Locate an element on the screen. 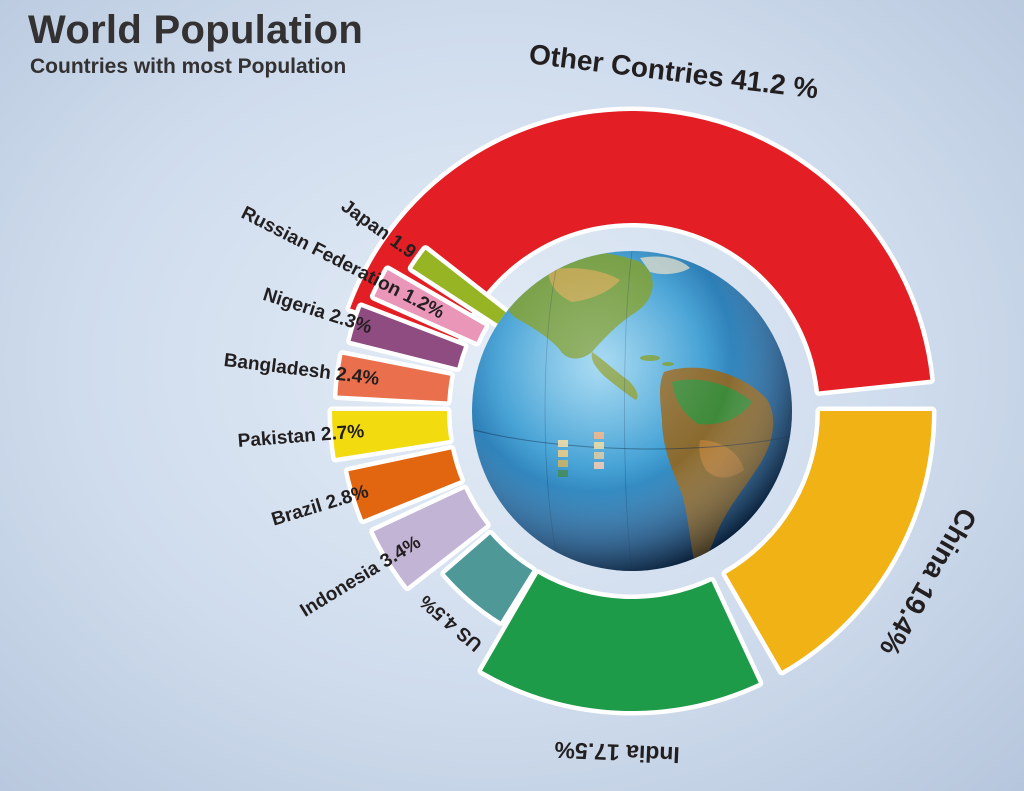 This screenshot has height=791, width=1024. segment-us is located at coordinates (488, 577).